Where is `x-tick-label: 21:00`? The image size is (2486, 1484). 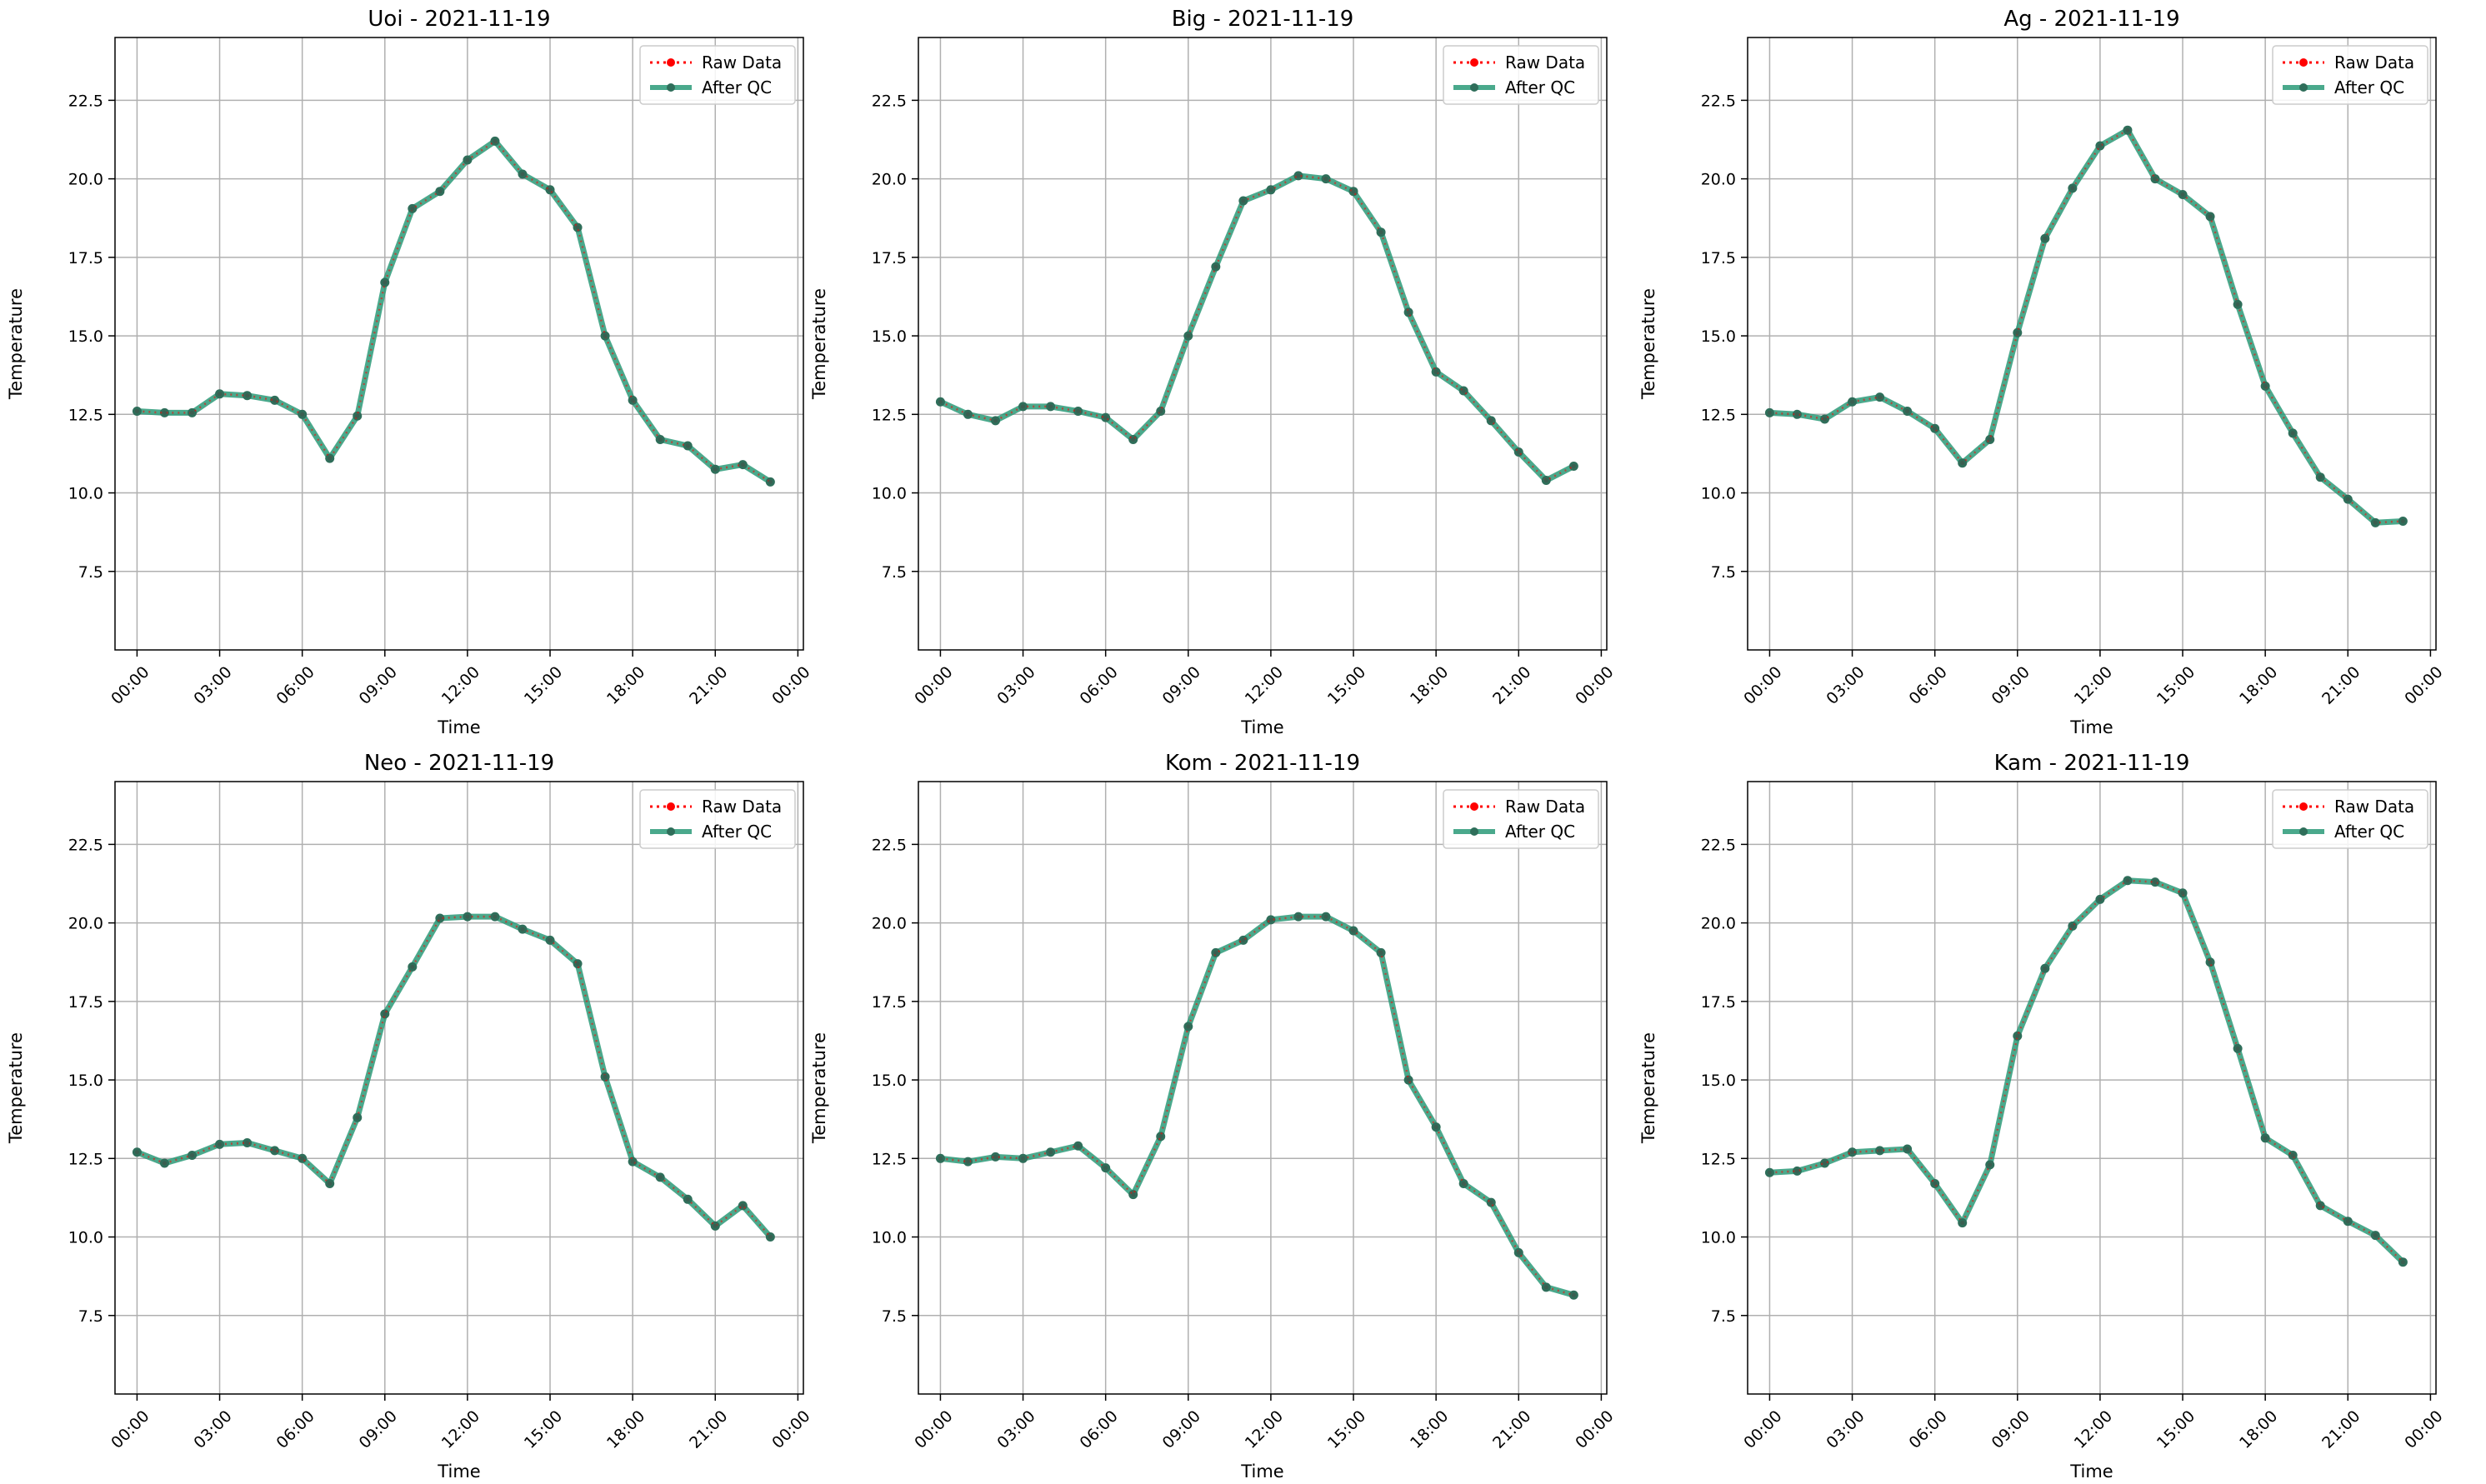
x-tick-label: 21:00 is located at coordinates (708, 685).